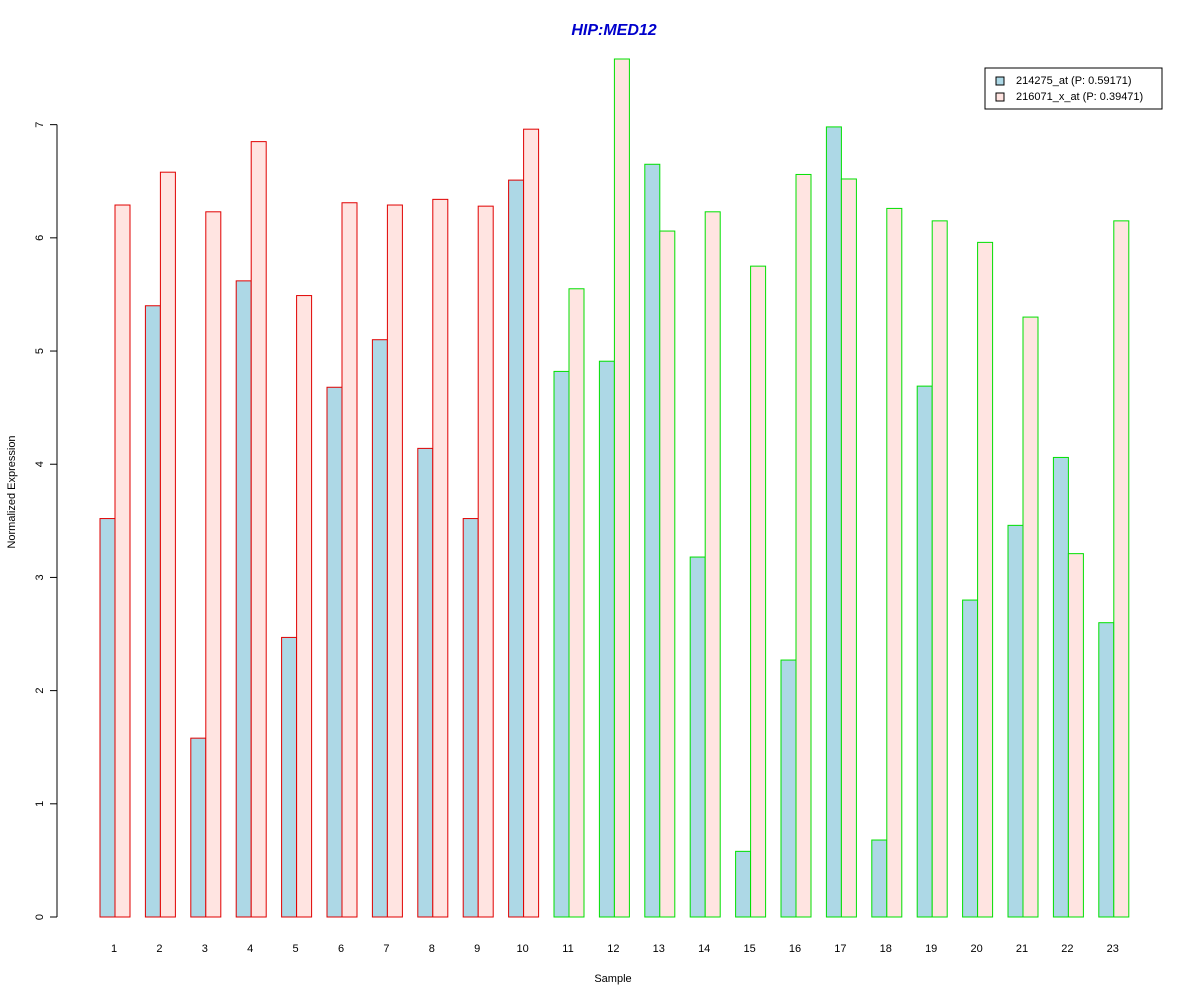  Describe the element at coordinates (341, 949) in the screenshot. I see `x-tick-label: 6` at that location.